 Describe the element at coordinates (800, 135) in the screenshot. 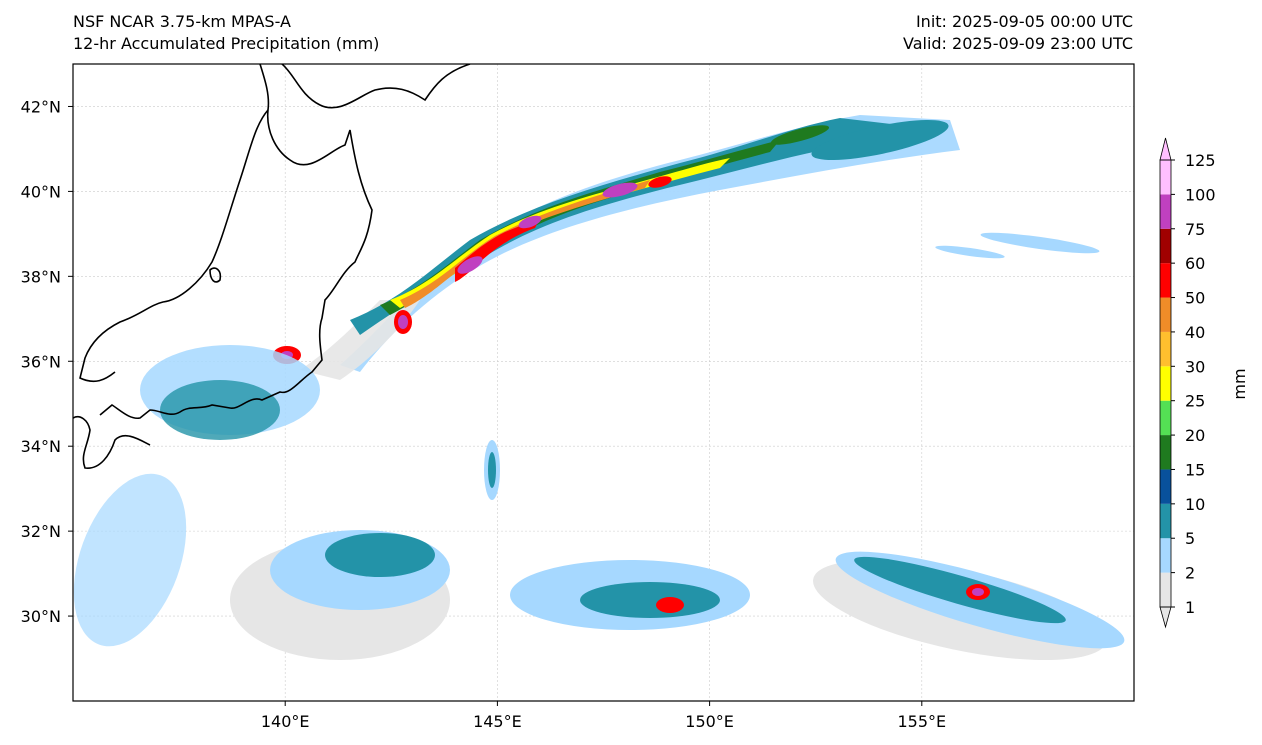

I see `rain-band-ne-tail2` at that location.